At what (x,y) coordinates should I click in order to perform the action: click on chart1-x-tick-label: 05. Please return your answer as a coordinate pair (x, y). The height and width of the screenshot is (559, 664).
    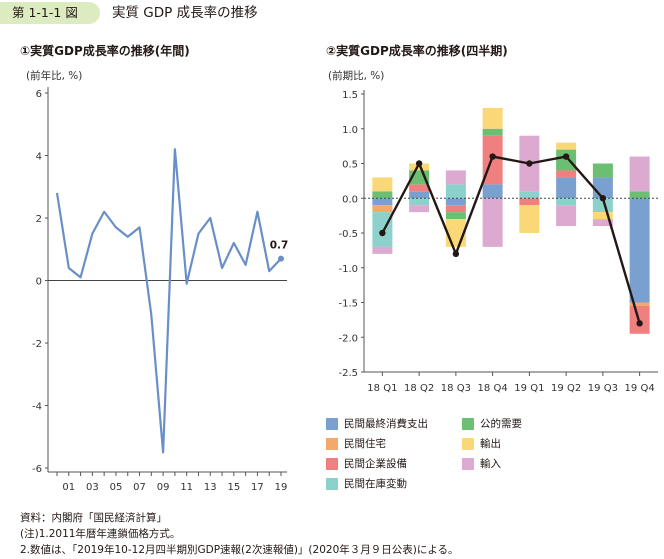
    Looking at the image, I should click on (116, 487).